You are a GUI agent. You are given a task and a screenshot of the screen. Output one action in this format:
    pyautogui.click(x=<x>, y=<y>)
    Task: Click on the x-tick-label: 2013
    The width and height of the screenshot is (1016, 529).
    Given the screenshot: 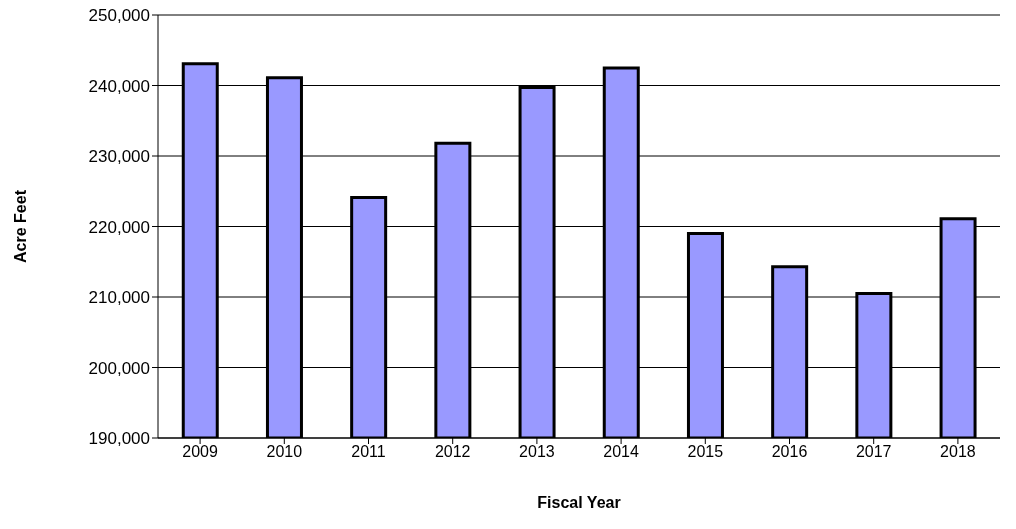 What is the action you would take?
    pyautogui.click(x=537, y=452)
    